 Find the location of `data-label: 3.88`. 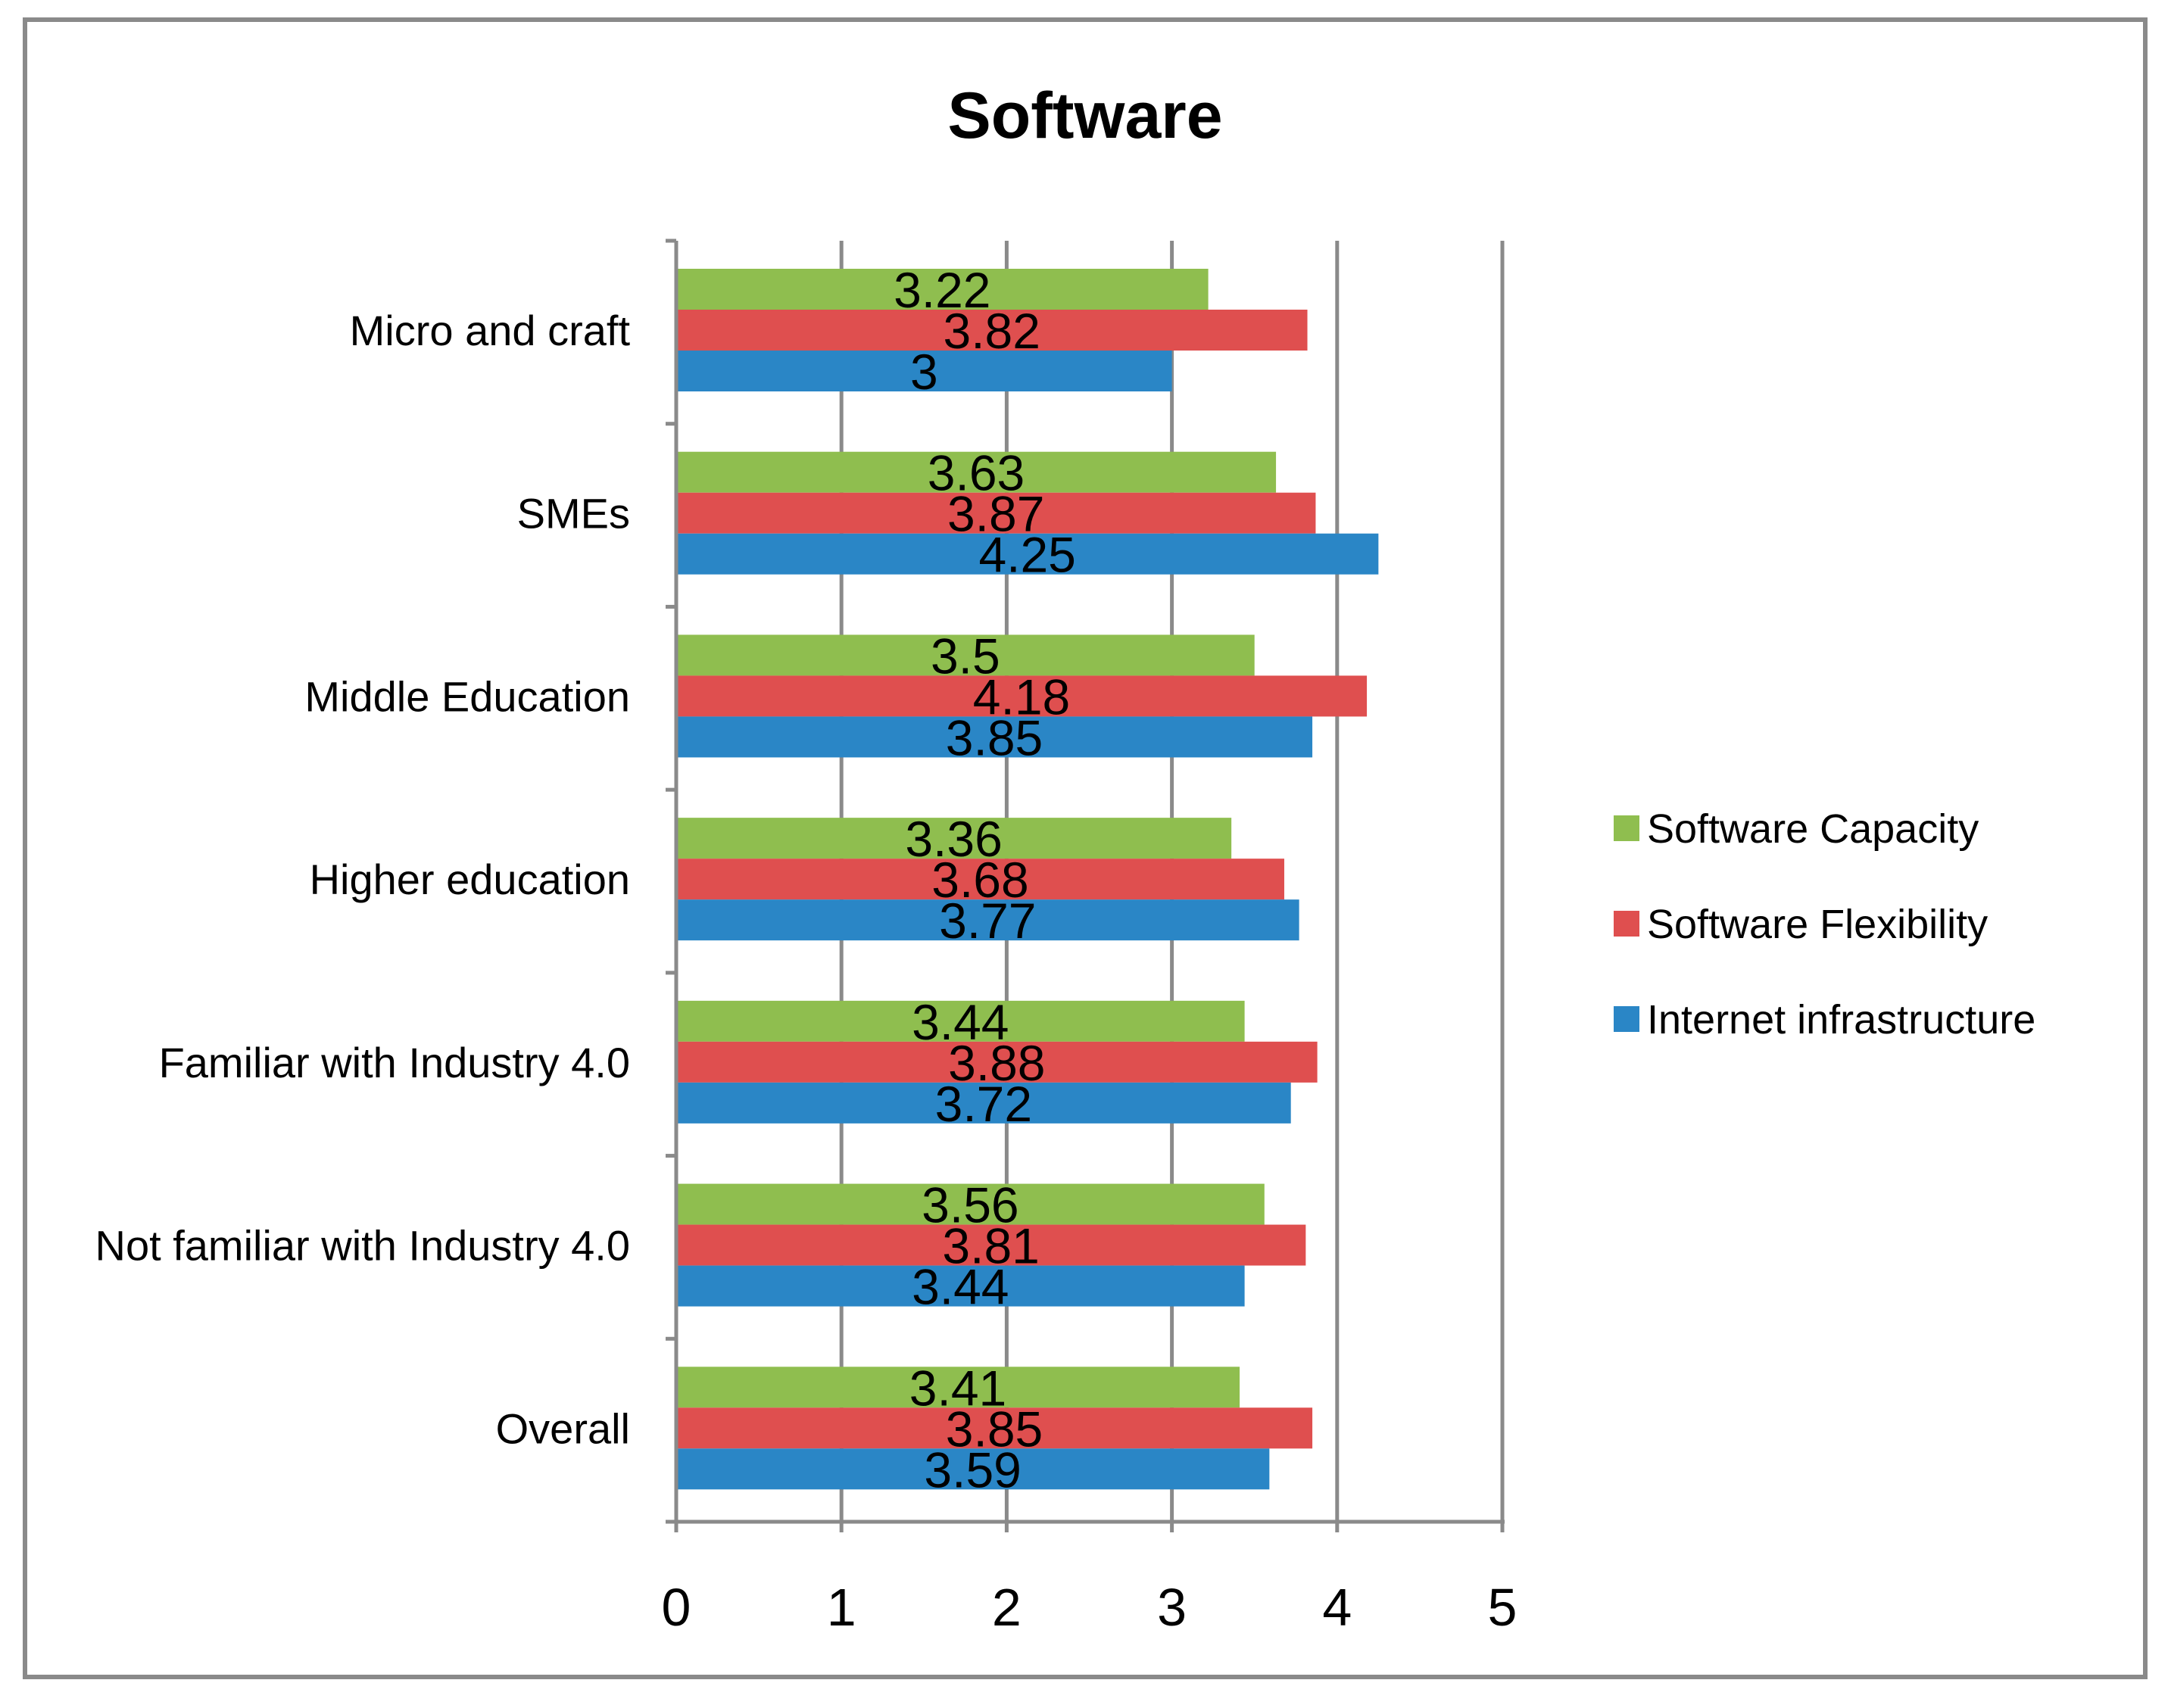

data-label: 3.88 is located at coordinates (996, 1063).